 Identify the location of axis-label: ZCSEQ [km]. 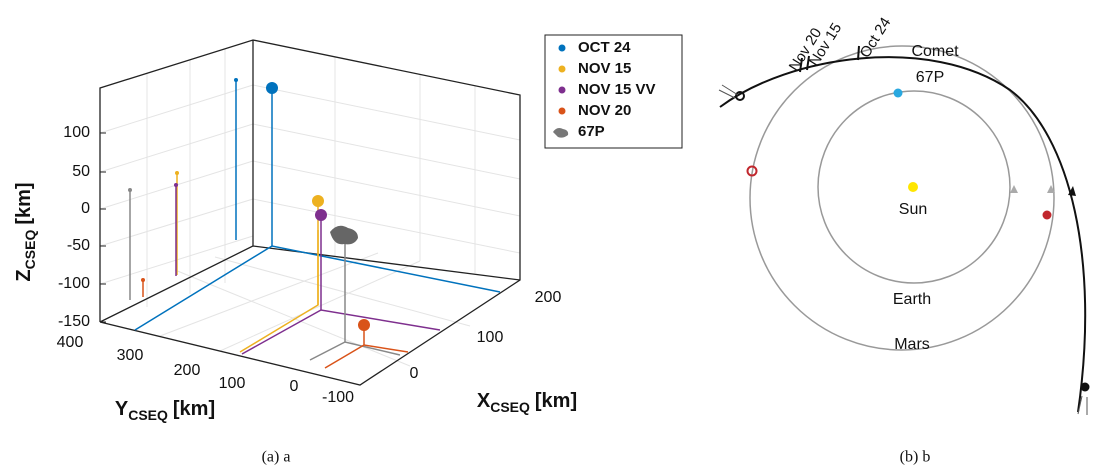
(25, 231).